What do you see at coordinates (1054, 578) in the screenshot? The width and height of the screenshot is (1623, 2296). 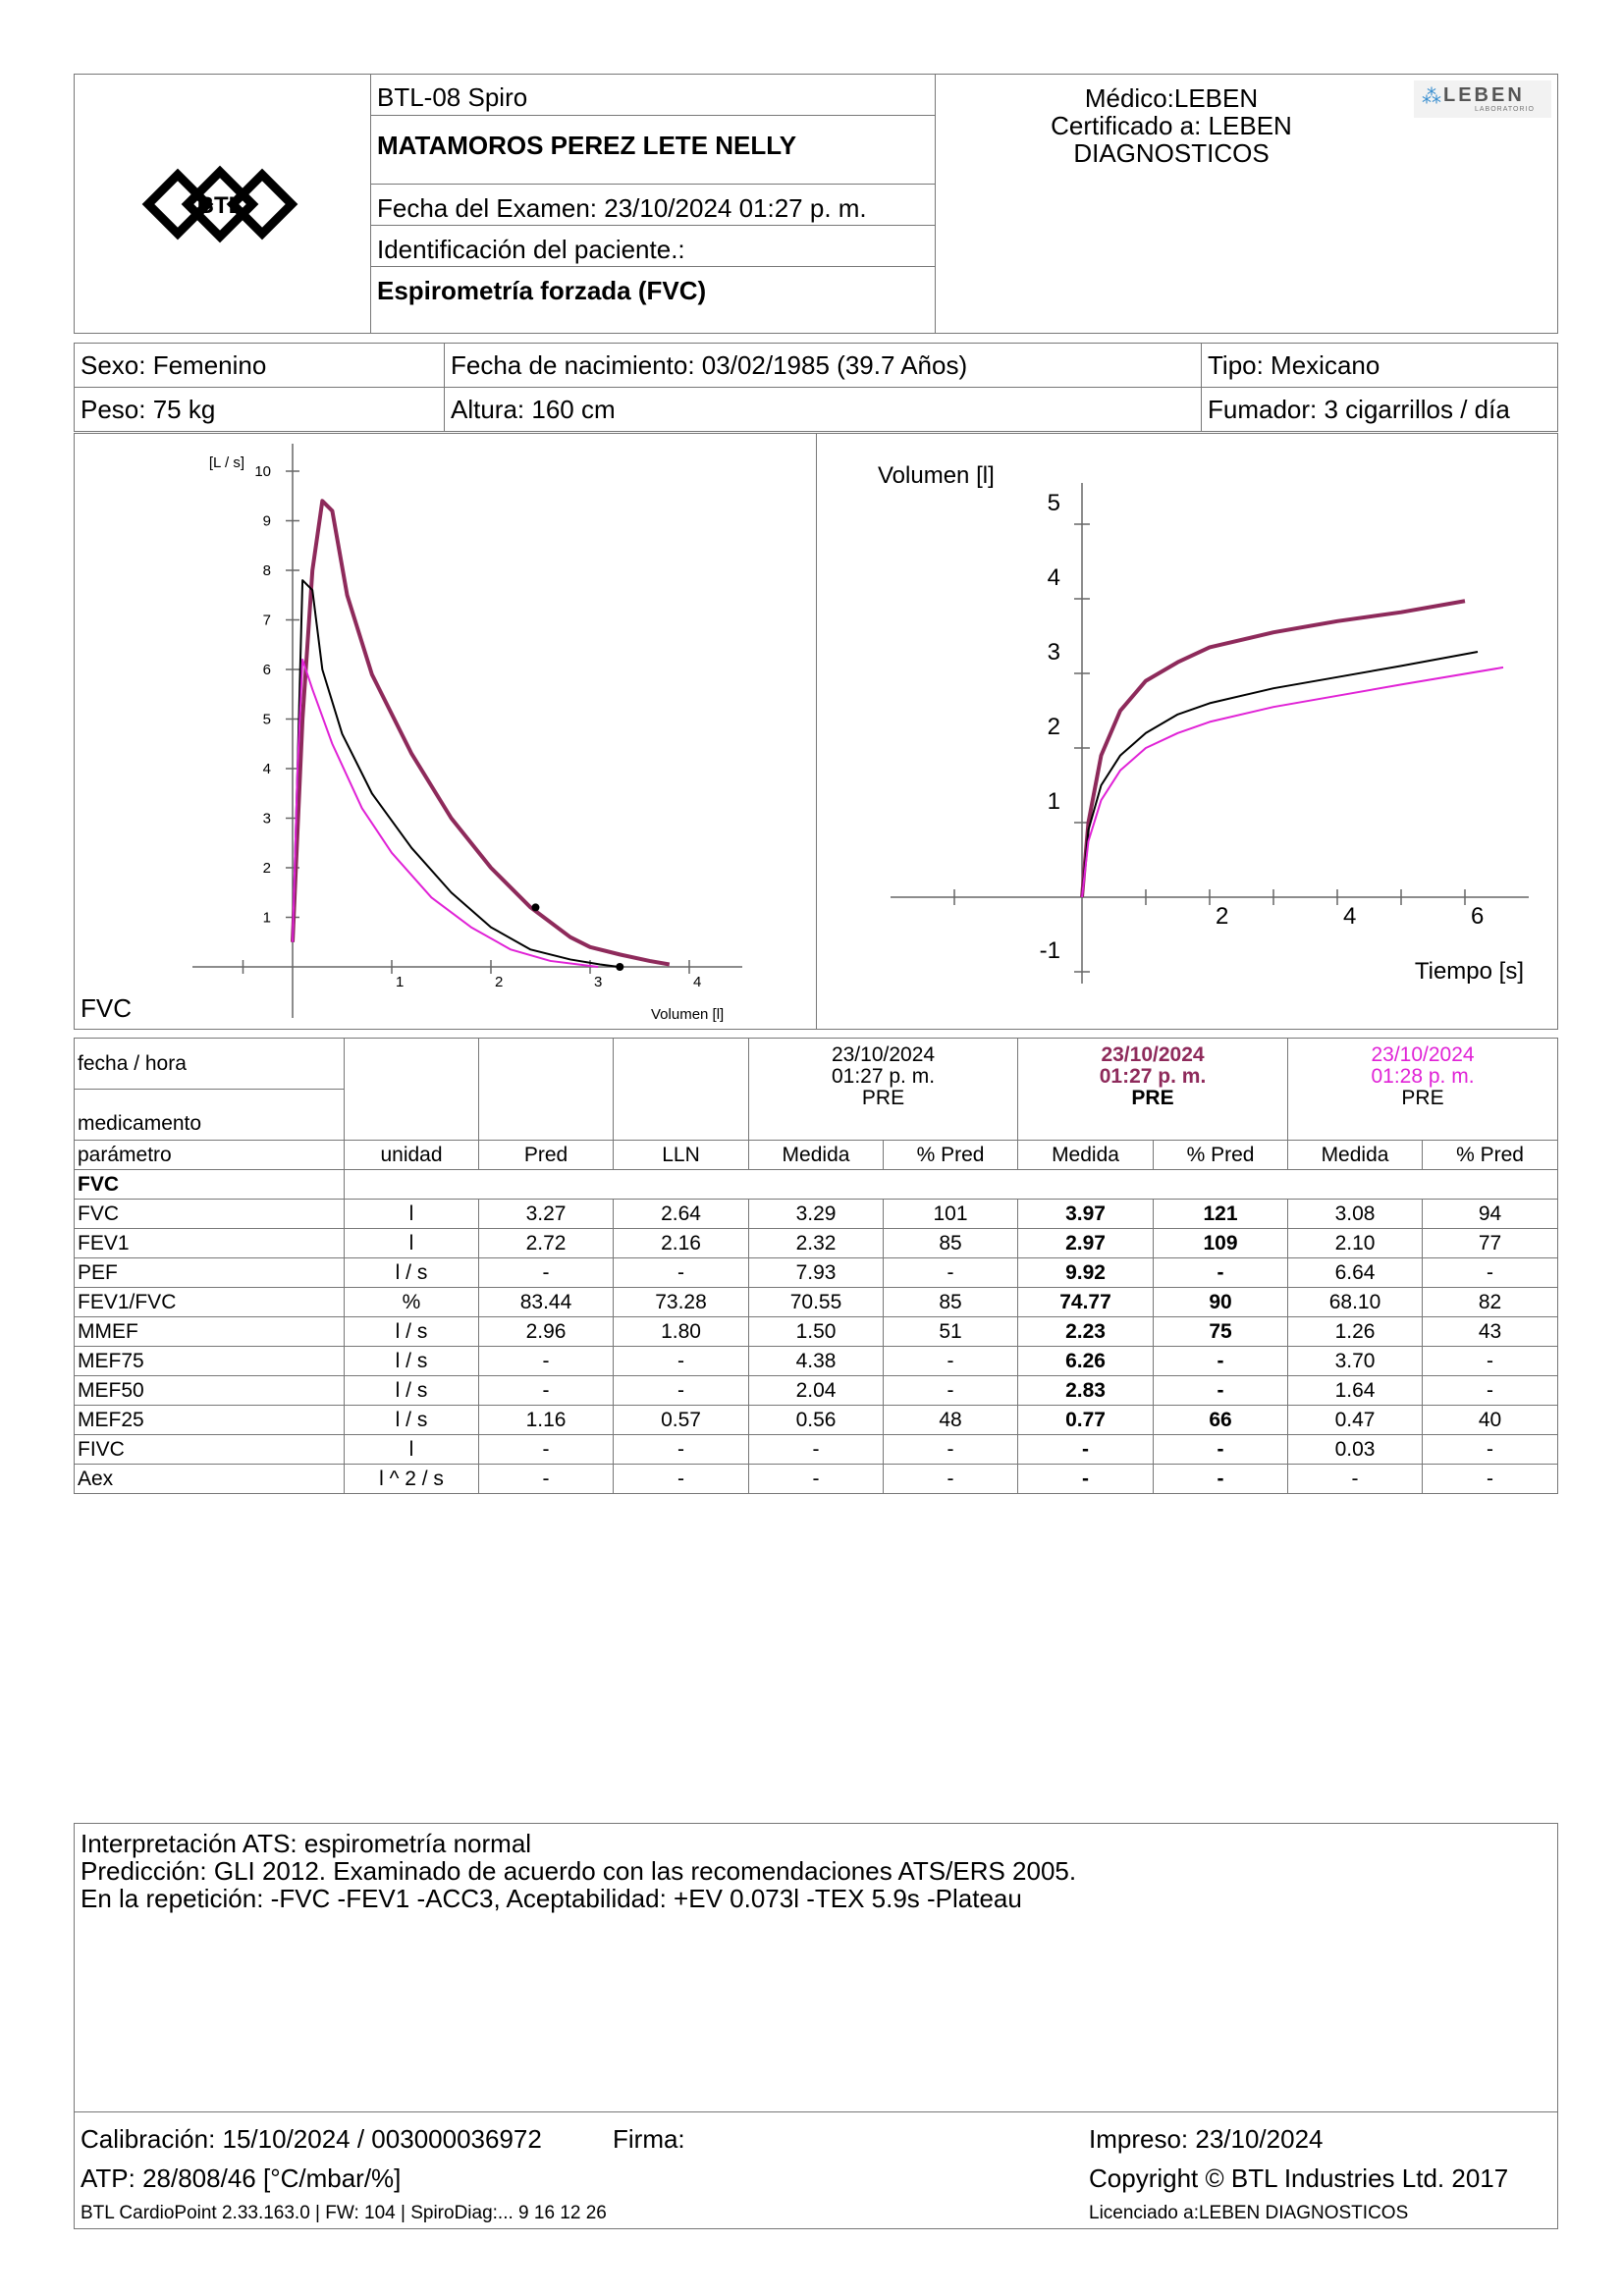 I see `y-tick-label: 4` at bounding box center [1054, 578].